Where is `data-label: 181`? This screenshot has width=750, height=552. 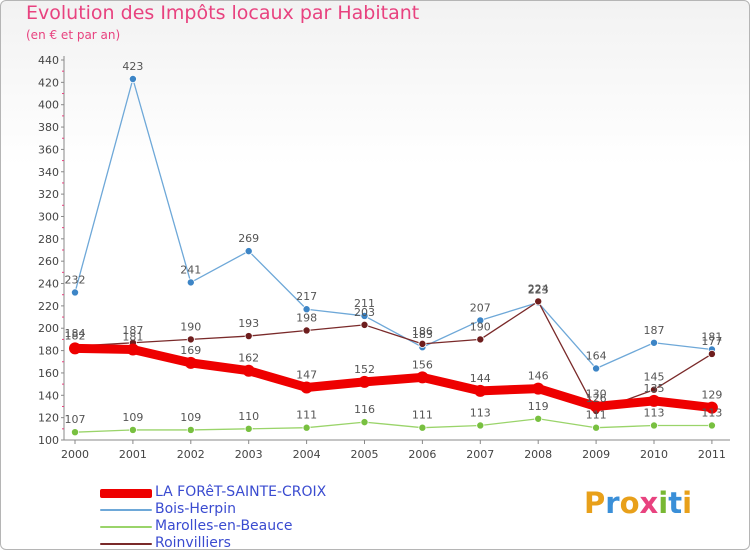 data-label: 181 is located at coordinates (711, 336).